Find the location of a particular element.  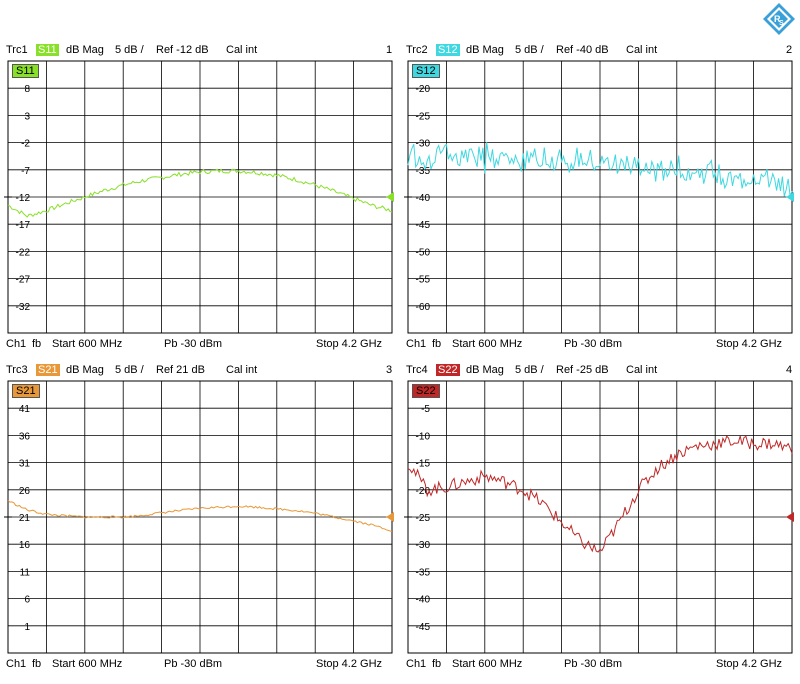

trace-tag: S12 is located at coordinates (426, 71).